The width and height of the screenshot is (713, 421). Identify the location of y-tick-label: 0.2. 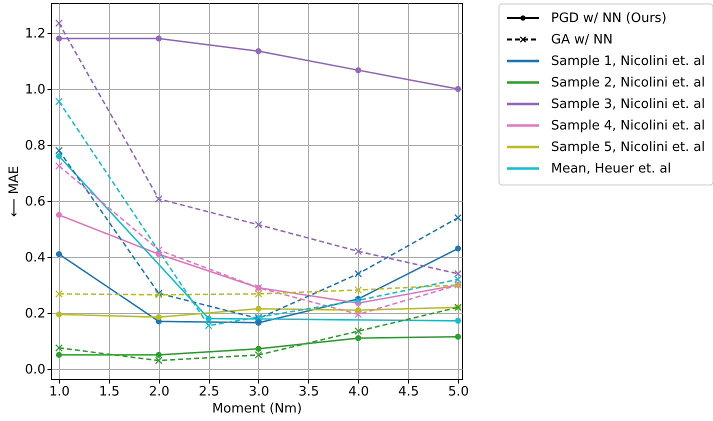
(35, 314).